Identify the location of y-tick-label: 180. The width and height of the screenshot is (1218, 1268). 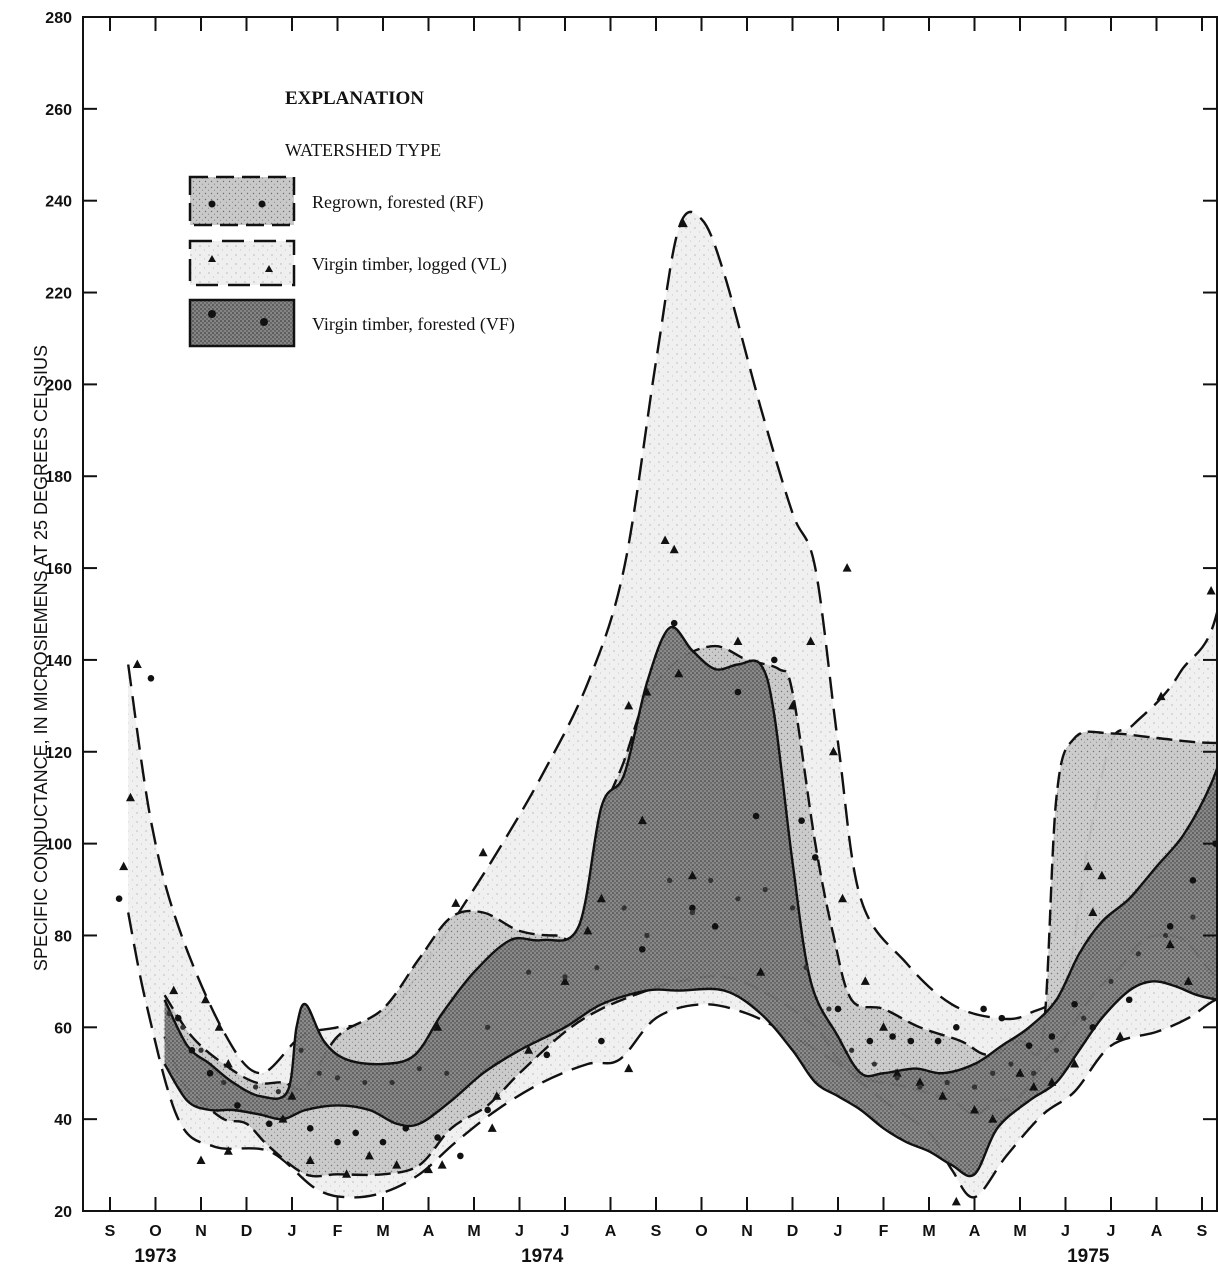
(58, 477).